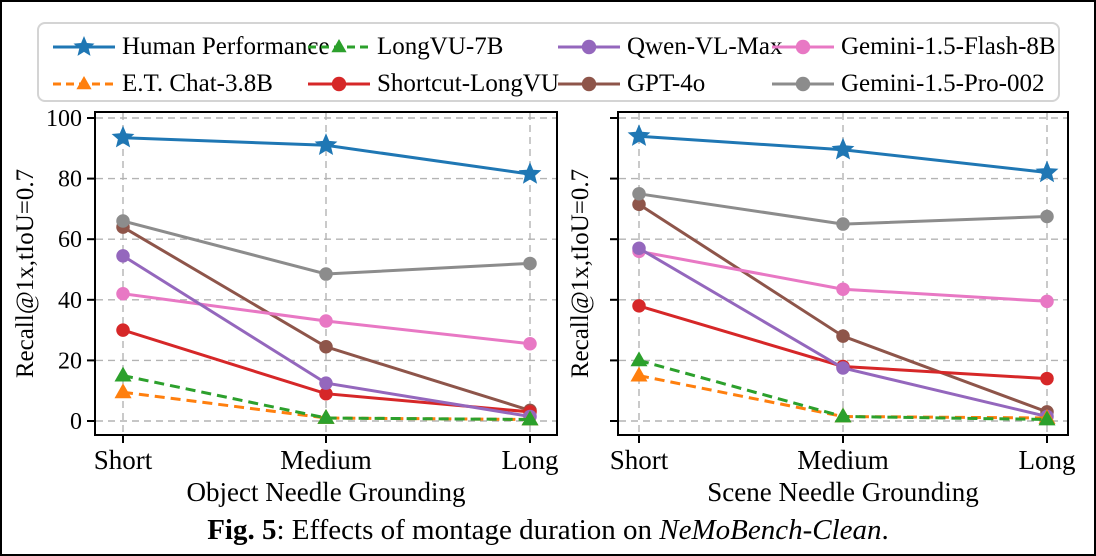 The image size is (1096, 556). What do you see at coordinates (70, 180) in the screenshot?
I see `y-tick-label: 80` at bounding box center [70, 180].